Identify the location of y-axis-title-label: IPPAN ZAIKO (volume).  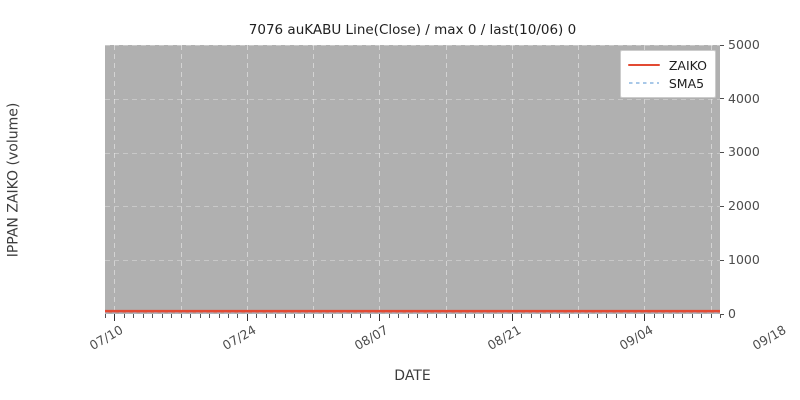
(13, 179).